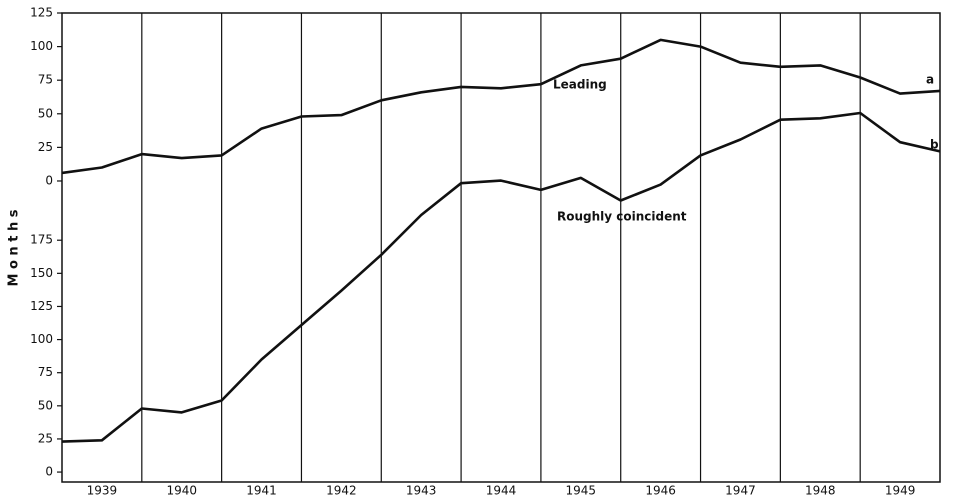 This screenshot has height=497, width=959. Describe the element at coordinates (14, 247) in the screenshot. I see `y-axis-label: M o n t h s` at that location.